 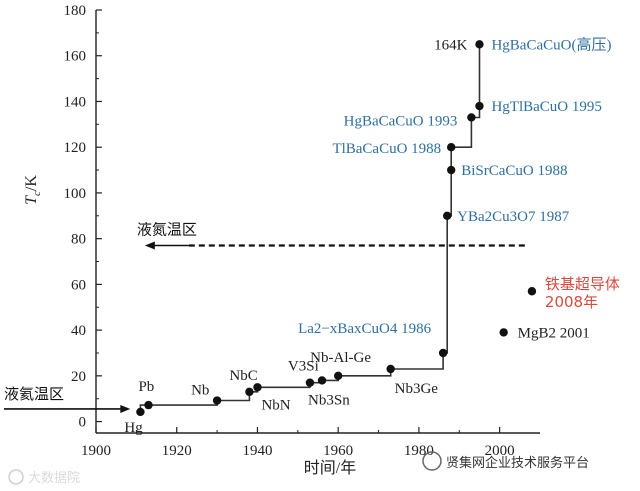 What do you see at coordinates (513, 217) in the screenshot?
I see `label-ybco: YBa2Cu3O7 1987` at bounding box center [513, 217].